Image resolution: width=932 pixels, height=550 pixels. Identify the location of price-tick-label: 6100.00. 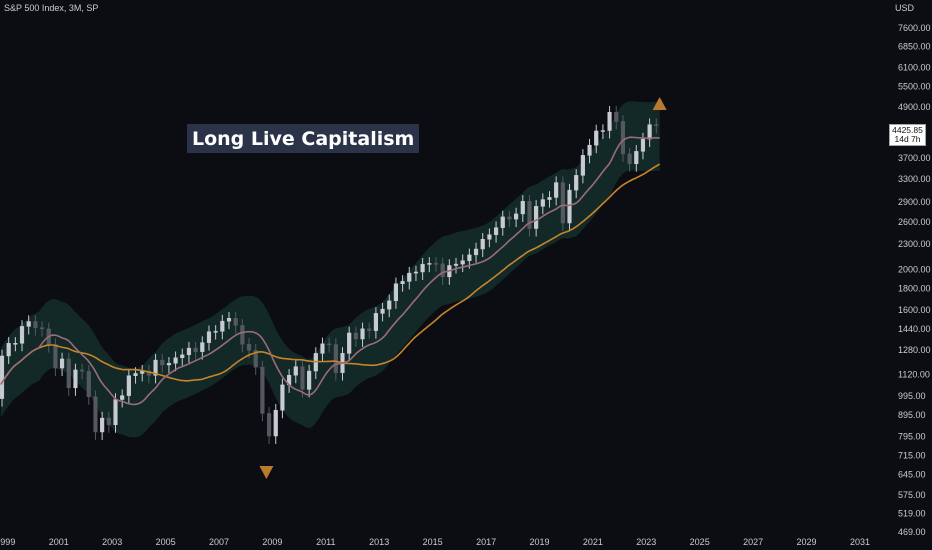
(914, 68).